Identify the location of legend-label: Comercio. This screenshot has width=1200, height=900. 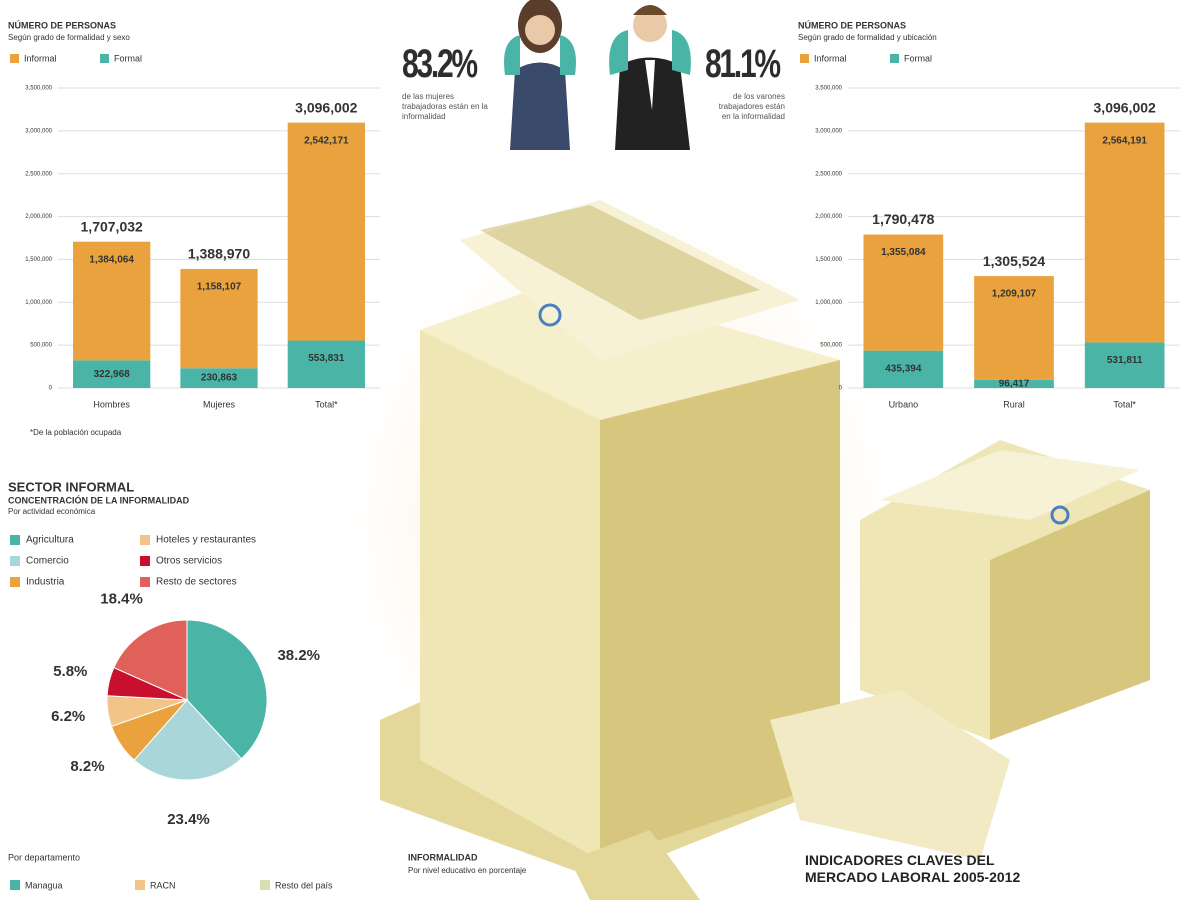
(47, 561).